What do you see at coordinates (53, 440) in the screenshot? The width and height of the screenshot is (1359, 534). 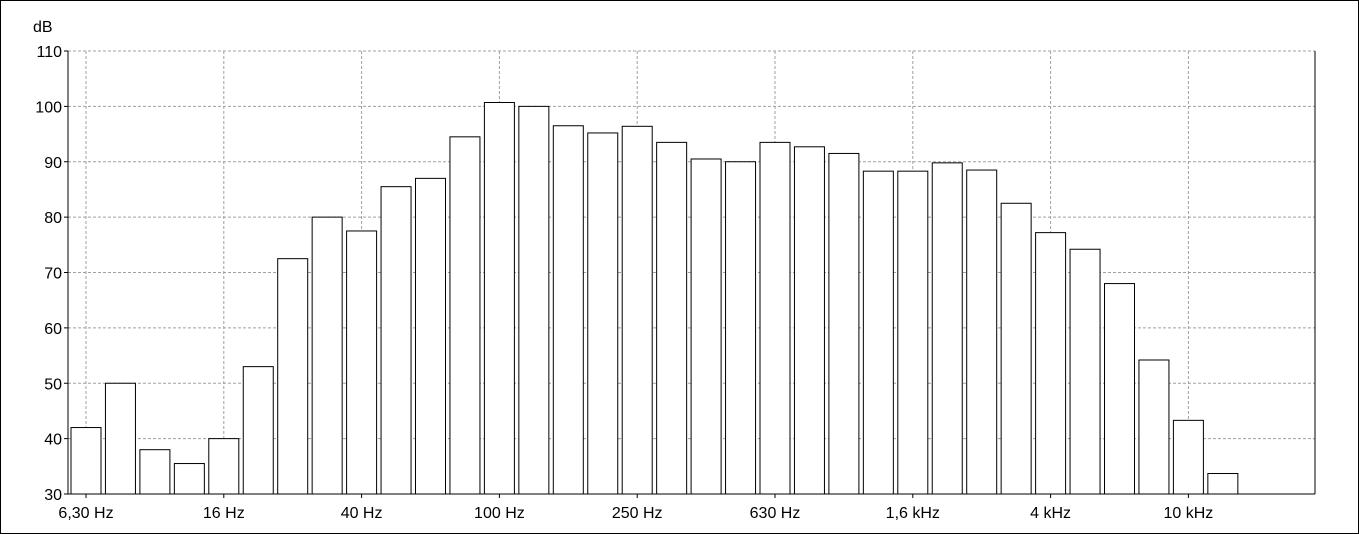 I see `y-tick-label: 40` at bounding box center [53, 440].